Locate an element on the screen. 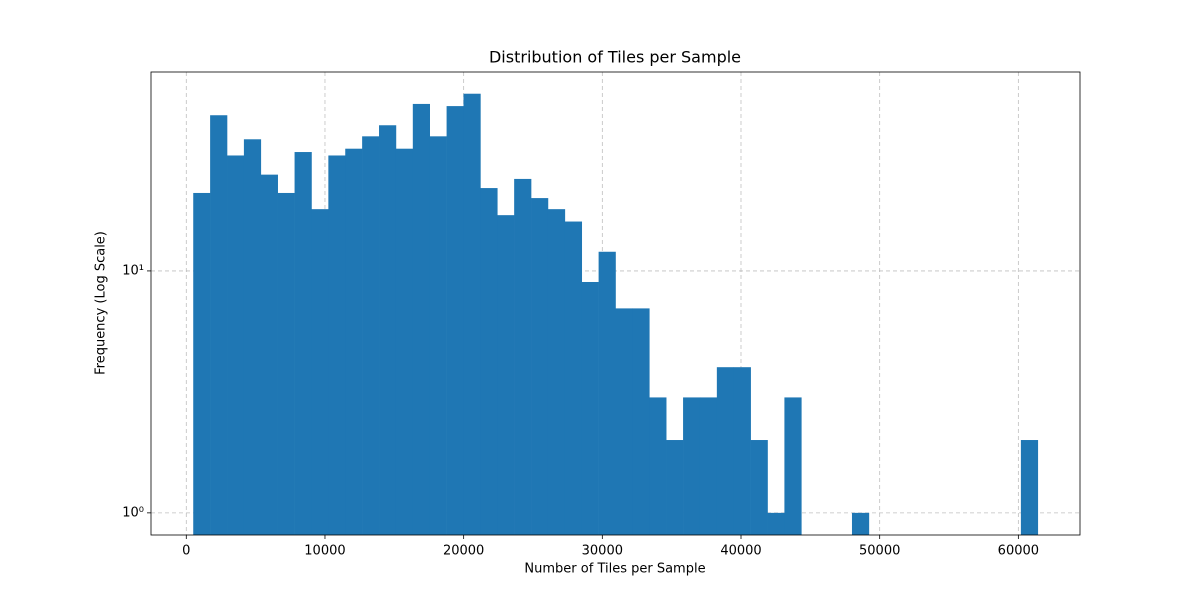  x-tick-label: 0 is located at coordinates (186, 551).